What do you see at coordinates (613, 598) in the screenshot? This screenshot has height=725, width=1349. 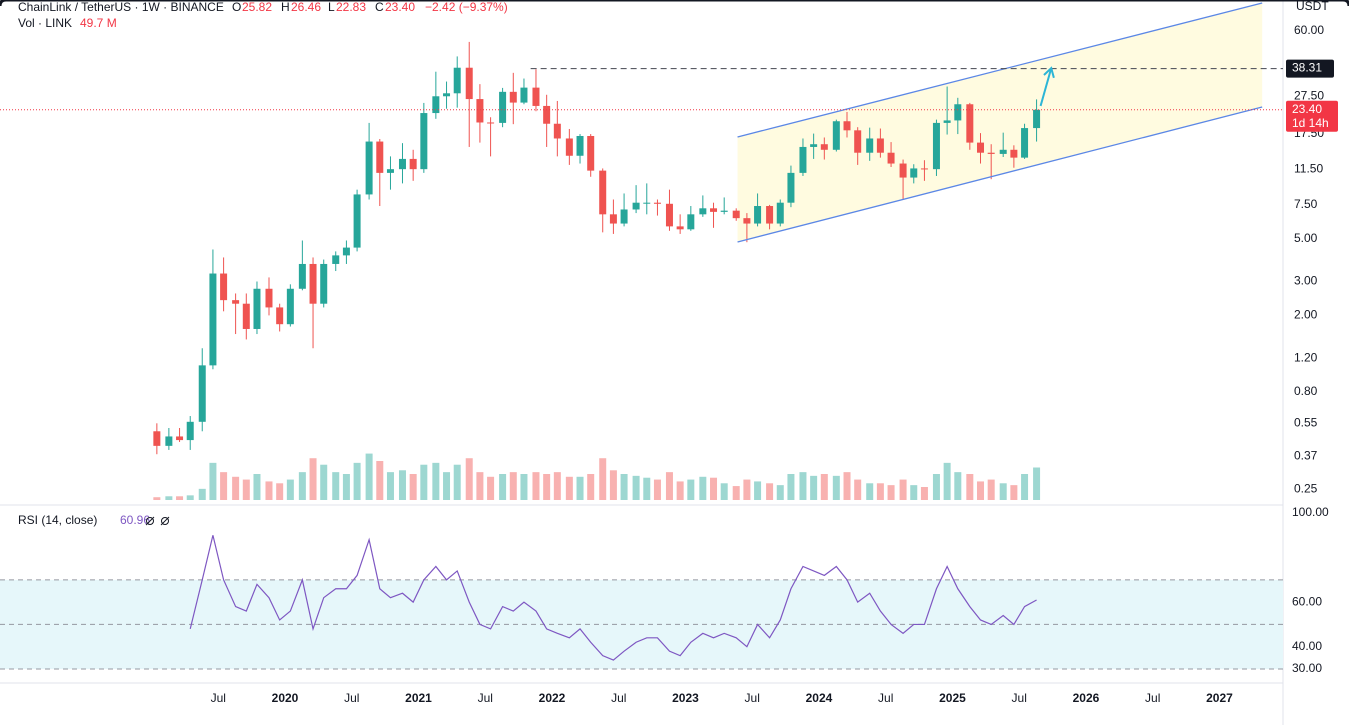 I see `rsi-line` at bounding box center [613, 598].